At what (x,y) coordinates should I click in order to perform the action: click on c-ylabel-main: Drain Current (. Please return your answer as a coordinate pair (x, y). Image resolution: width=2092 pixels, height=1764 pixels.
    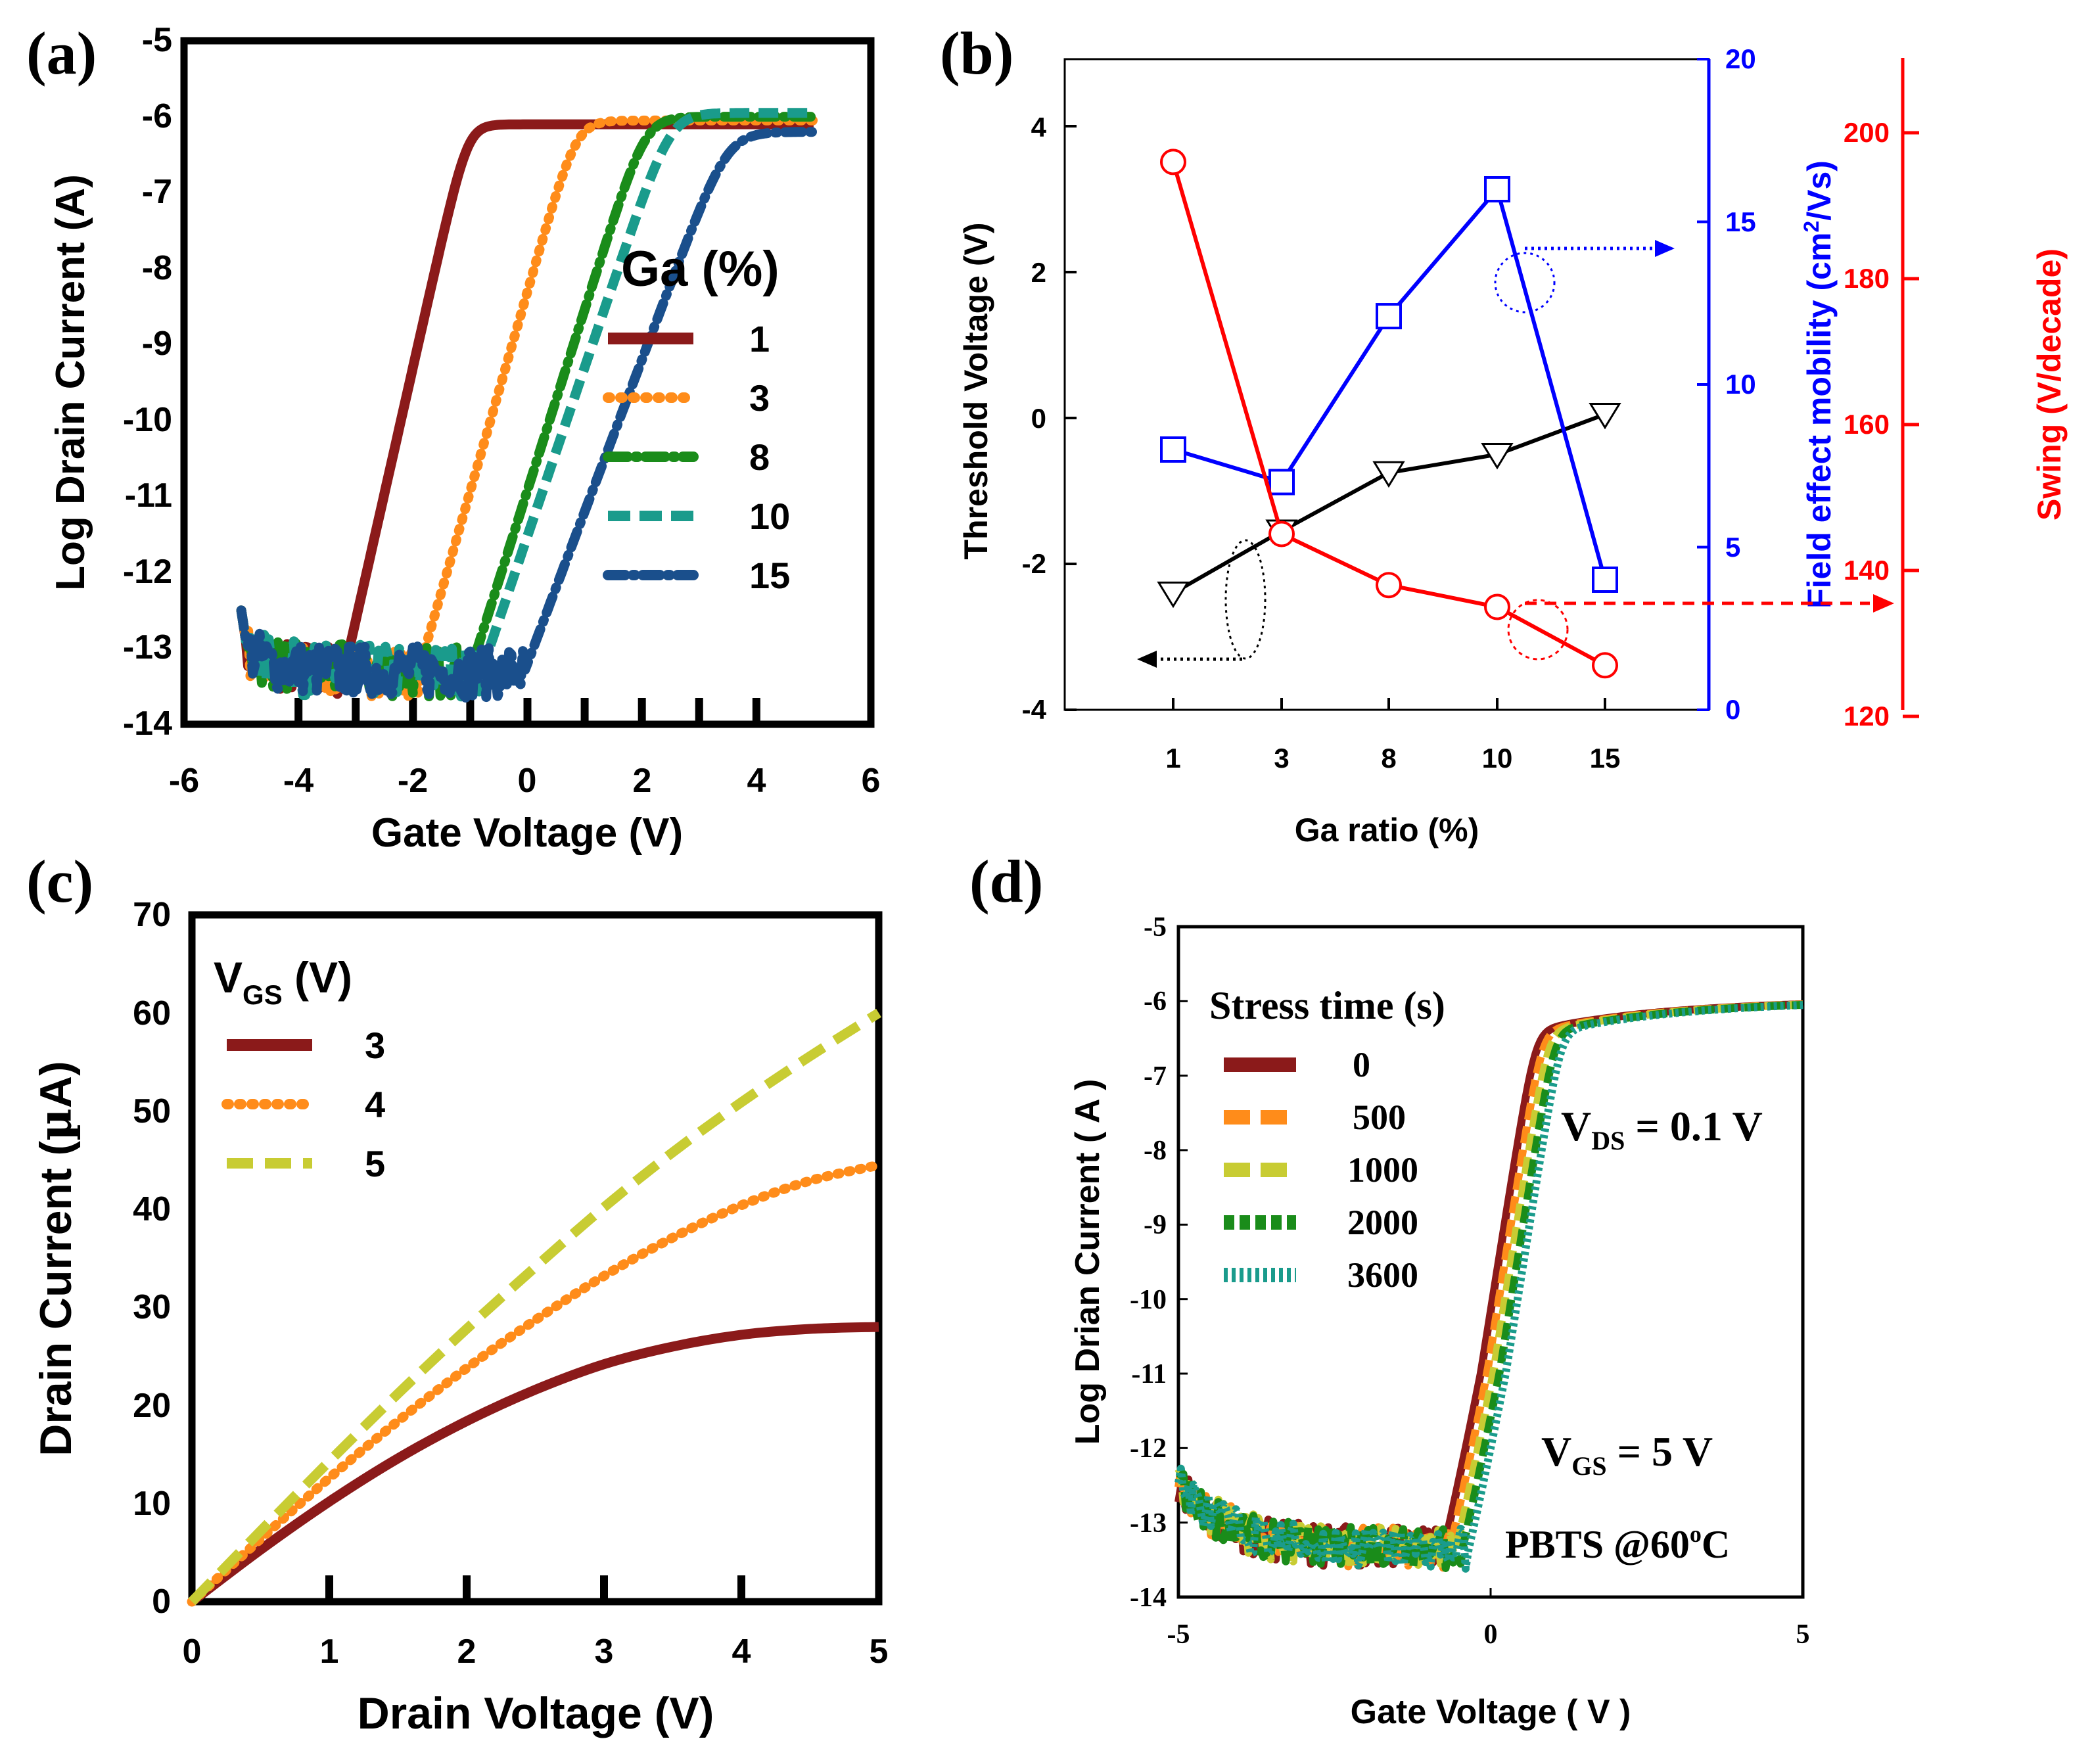
    Looking at the image, I should click on (56, 1298).